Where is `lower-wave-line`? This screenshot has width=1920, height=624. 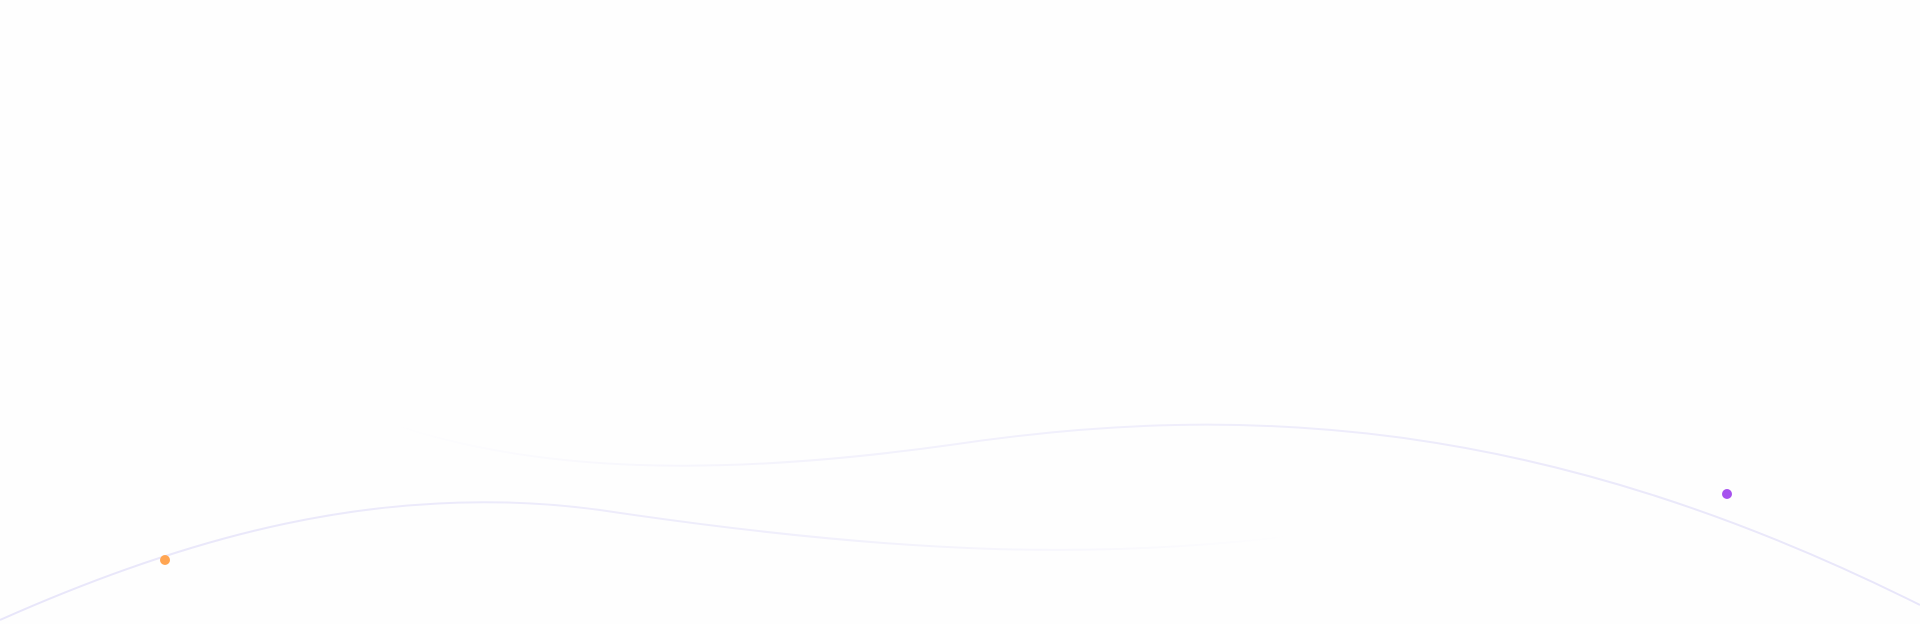 lower-wave-line is located at coordinates (650, 561).